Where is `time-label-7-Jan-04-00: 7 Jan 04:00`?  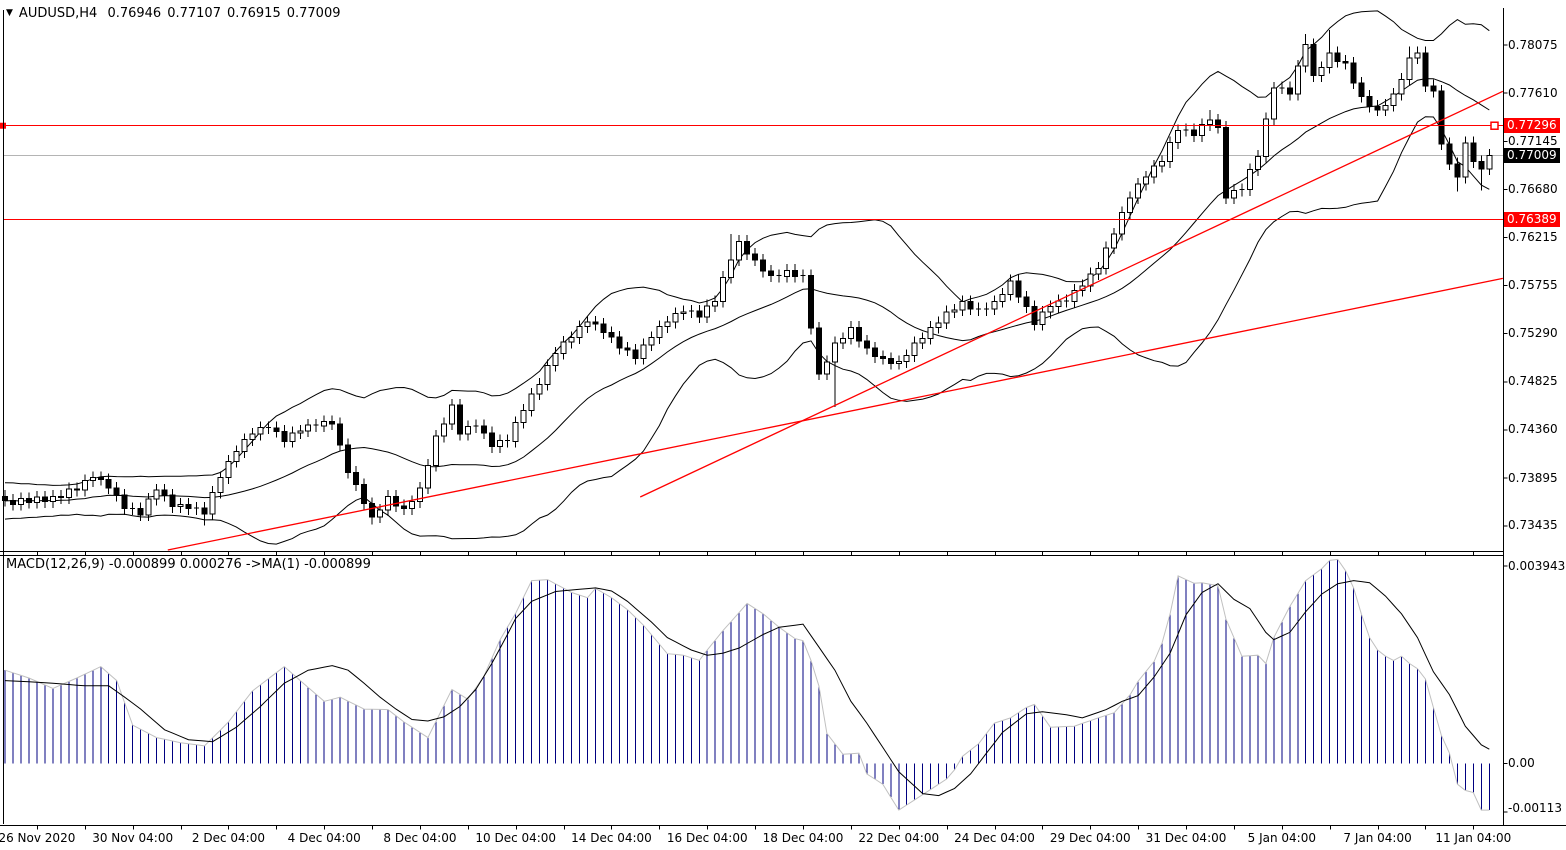 time-label-7-Jan-04-00: 7 Jan 04:00 is located at coordinates (1377, 838).